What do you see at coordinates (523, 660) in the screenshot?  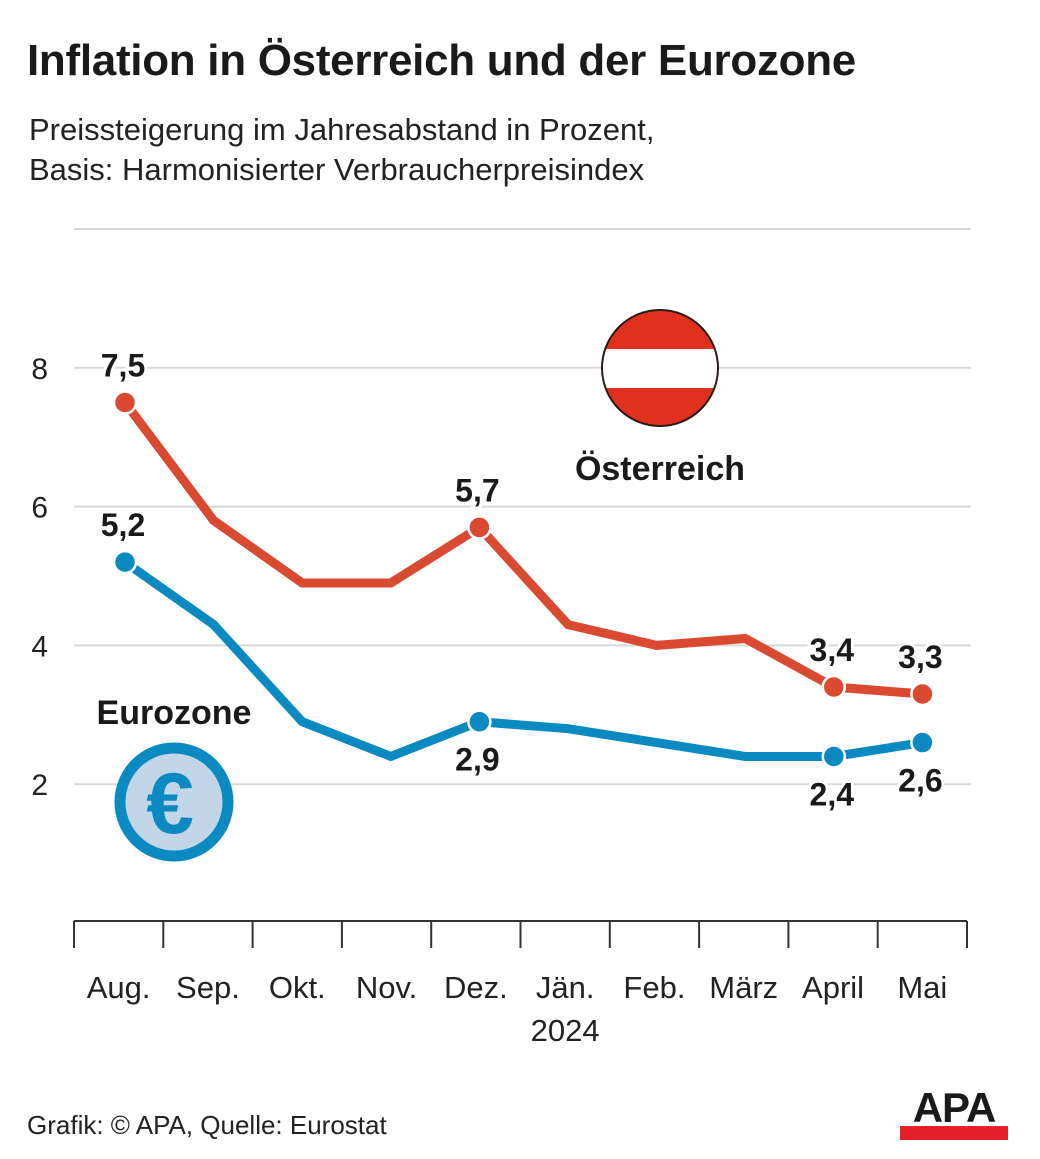 I see `series-line-eurozone` at bounding box center [523, 660].